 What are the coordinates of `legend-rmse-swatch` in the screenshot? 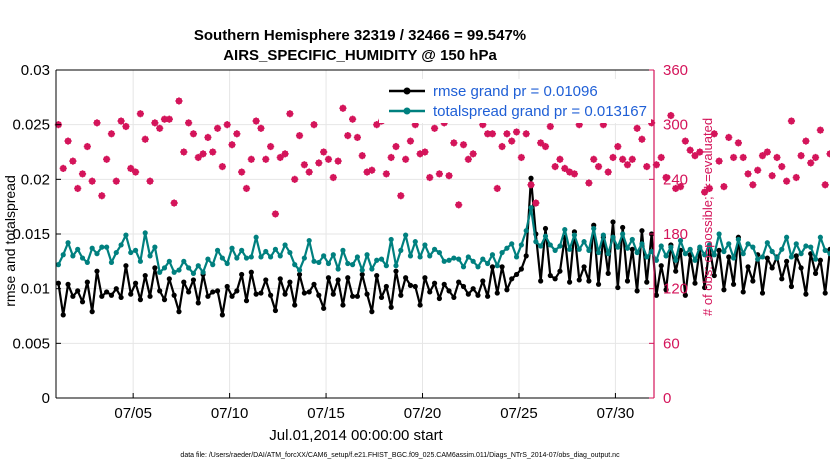 It's located at (407, 91).